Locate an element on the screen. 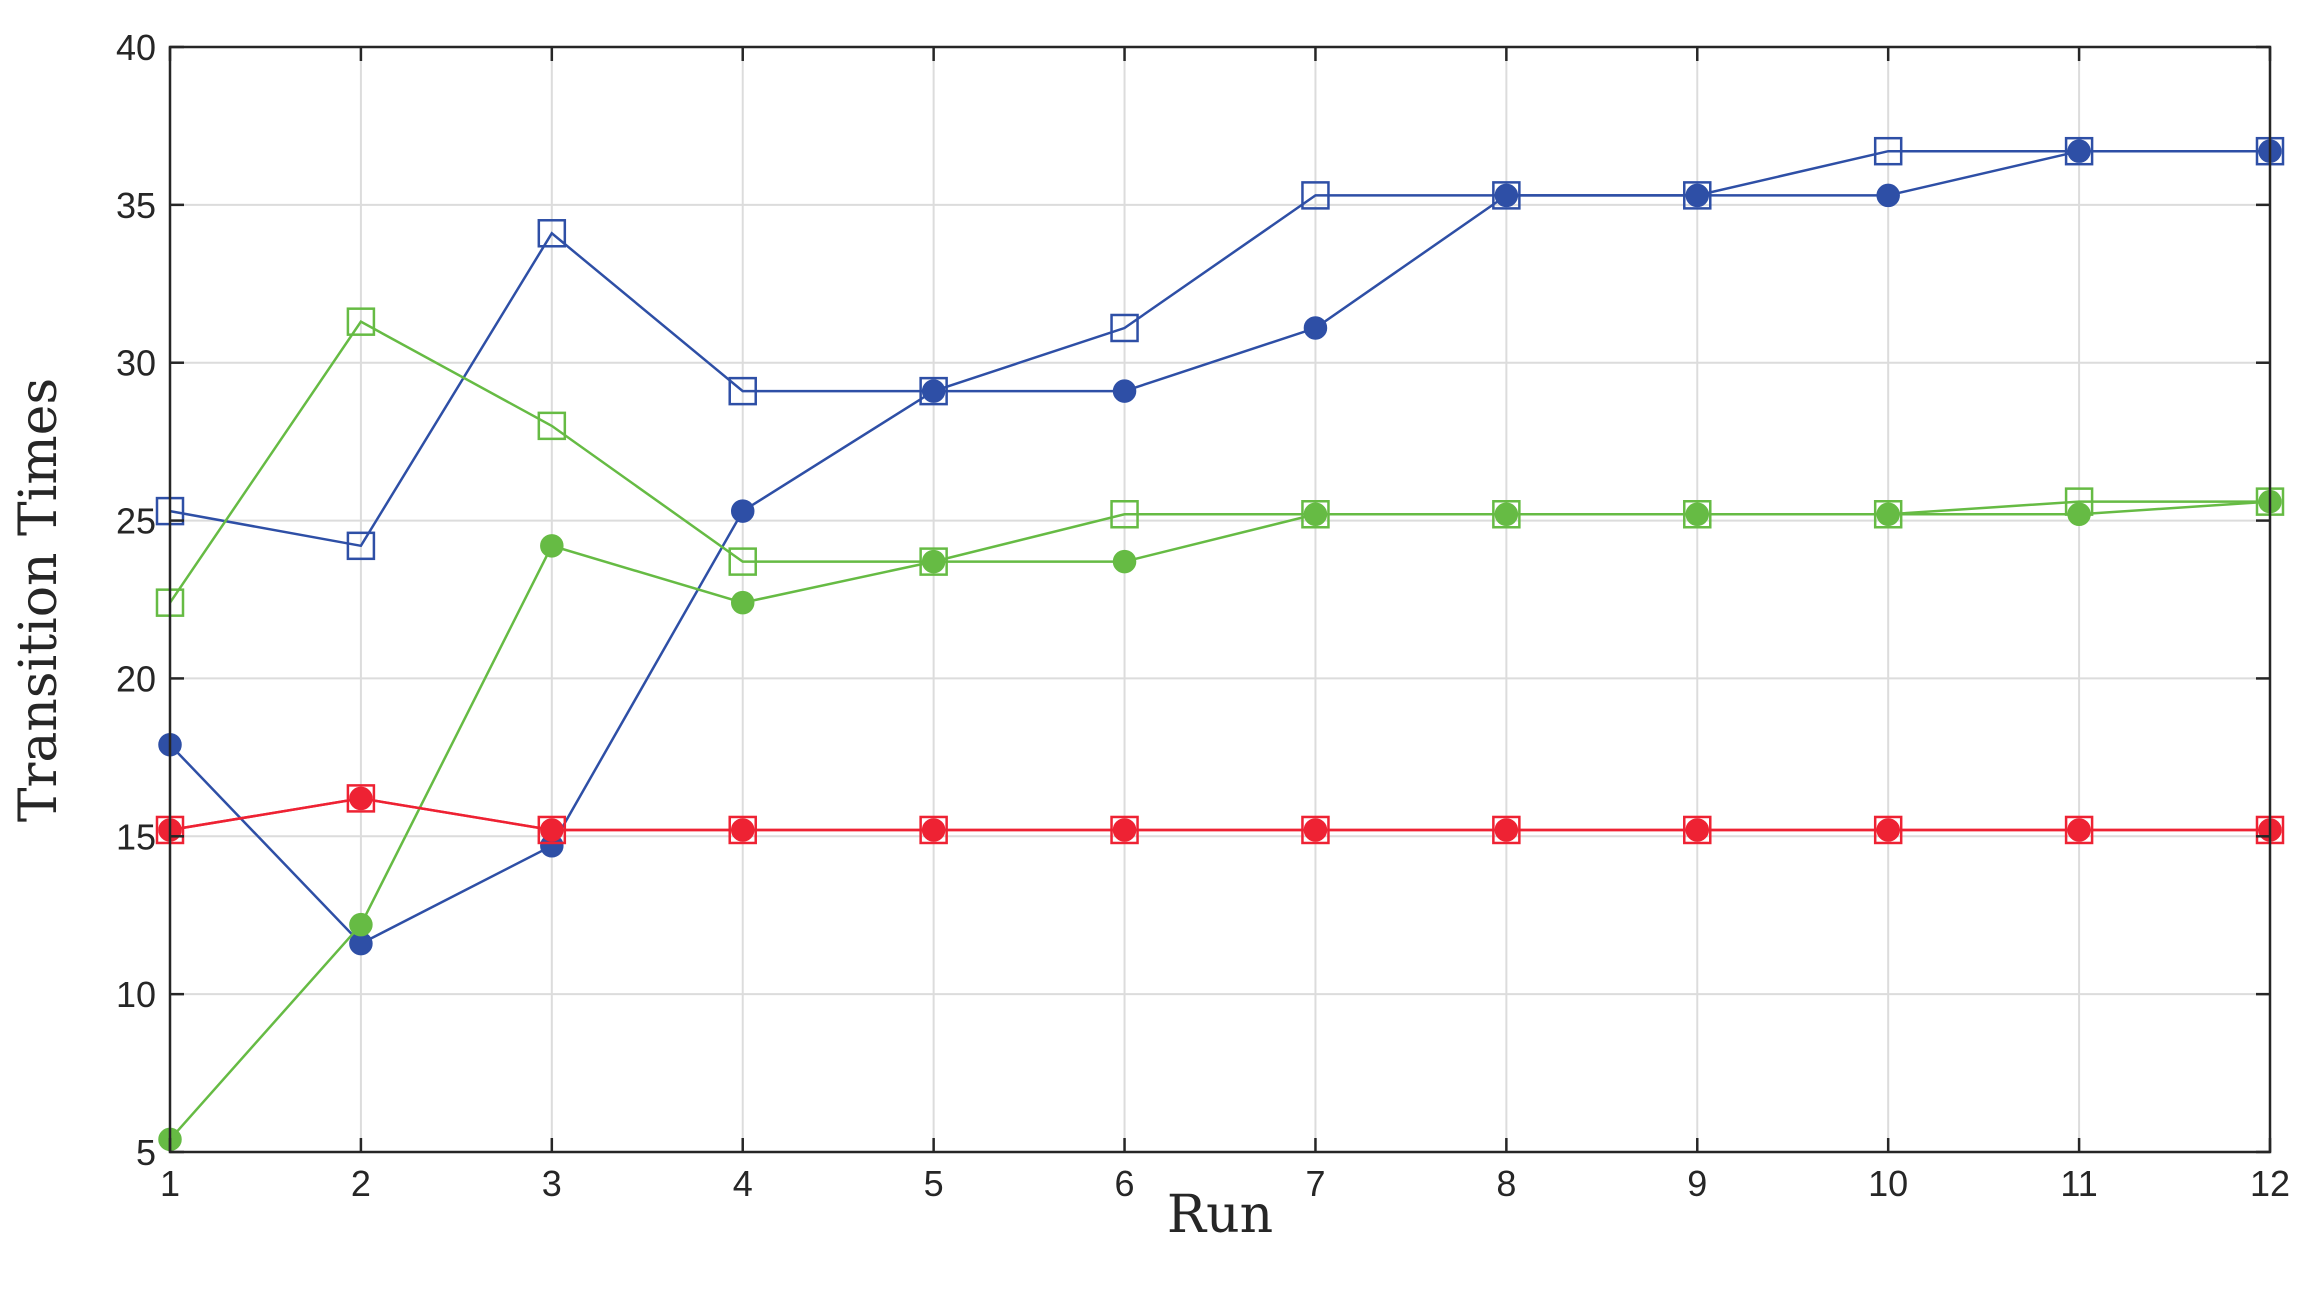  x-tick-label: 4 is located at coordinates (743, 1183).